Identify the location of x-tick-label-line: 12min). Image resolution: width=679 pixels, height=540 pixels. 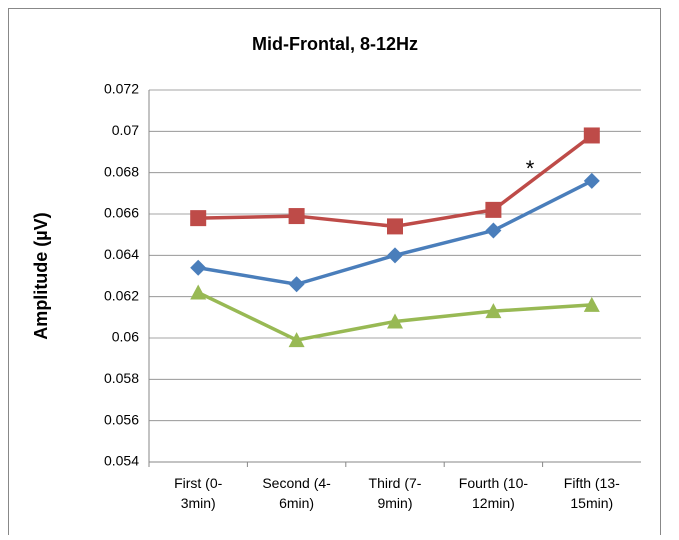
(493, 503).